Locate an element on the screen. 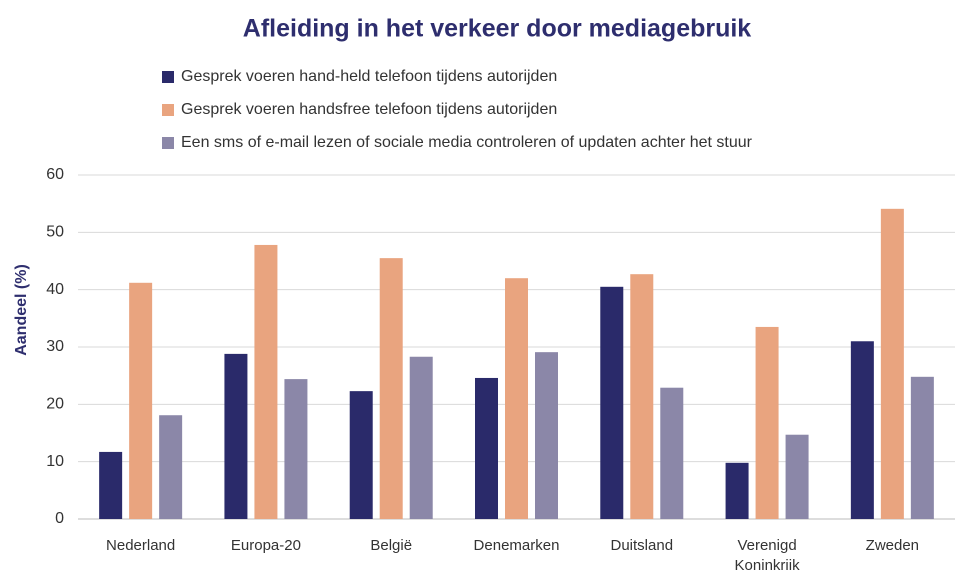 The image size is (967, 574). x-tick-label: Verenigd Koninkriik is located at coordinates (767, 555).